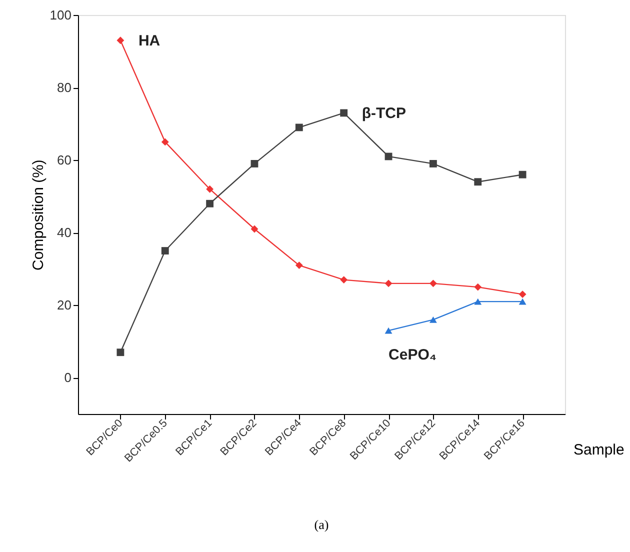 This screenshot has height=552, width=630. What do you see at coordinates (64, 305) in the screenshot?
I see `y-tick-label: 20` at bounding box center [64, 305].